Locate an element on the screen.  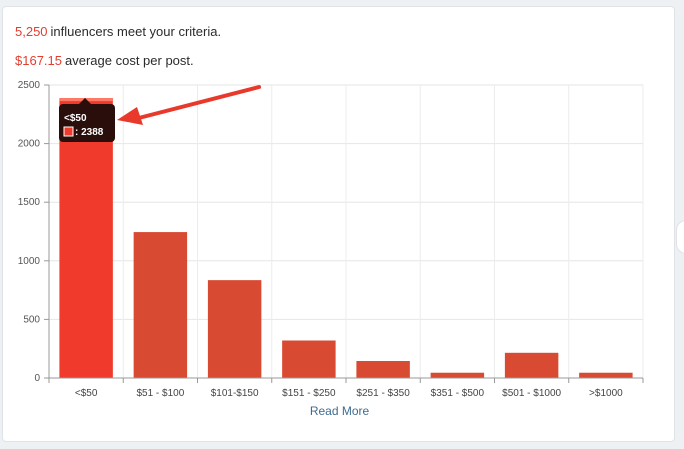
influencer-count: 5,250 is located at coordinates (31, 31).